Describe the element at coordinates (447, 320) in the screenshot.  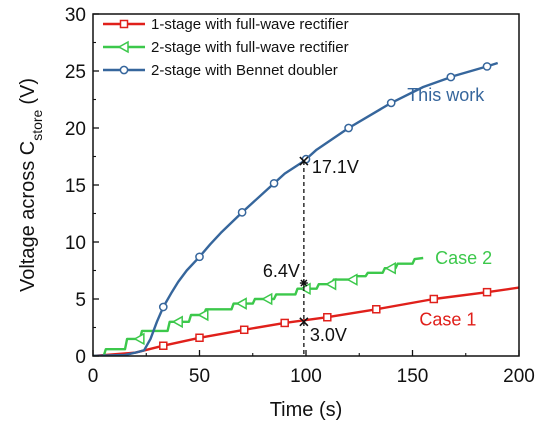
I see `series-label-1: Case 1` at that location.